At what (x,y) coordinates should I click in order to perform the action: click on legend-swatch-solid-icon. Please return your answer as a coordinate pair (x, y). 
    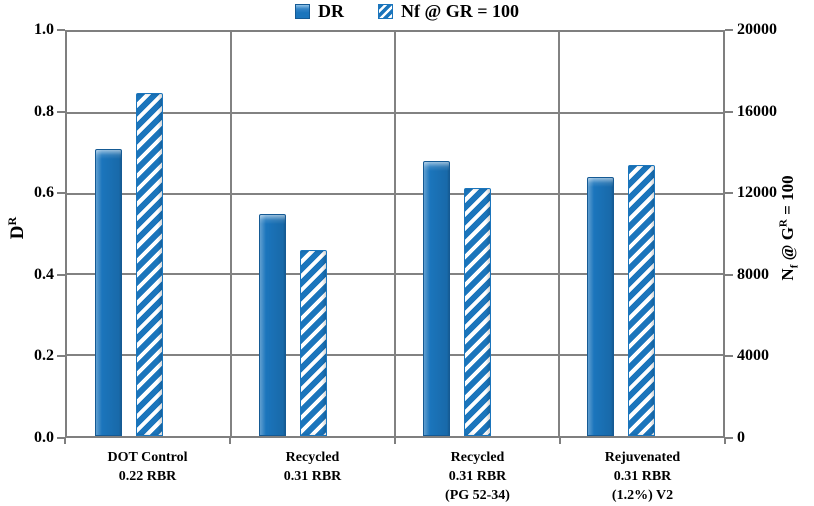
    Looking at the image, I should click on (302, 11).